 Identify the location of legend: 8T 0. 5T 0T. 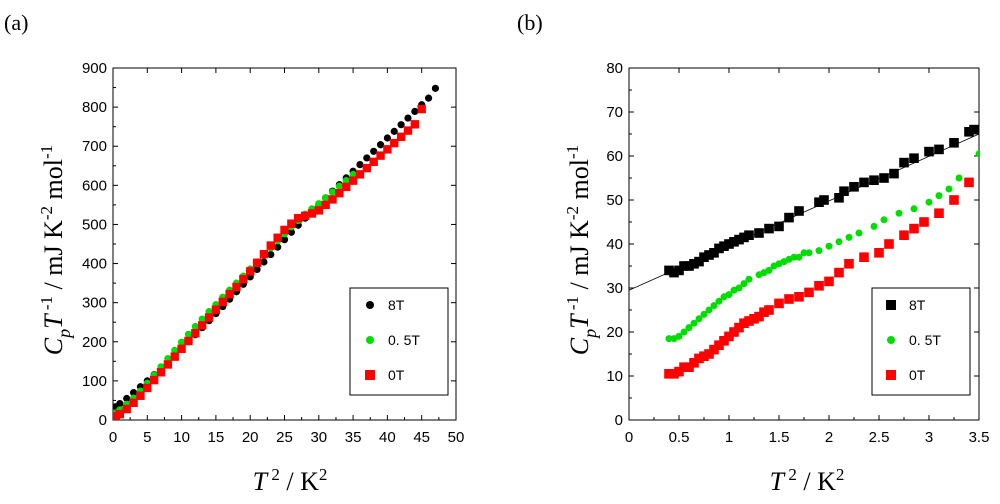
(921, 341).